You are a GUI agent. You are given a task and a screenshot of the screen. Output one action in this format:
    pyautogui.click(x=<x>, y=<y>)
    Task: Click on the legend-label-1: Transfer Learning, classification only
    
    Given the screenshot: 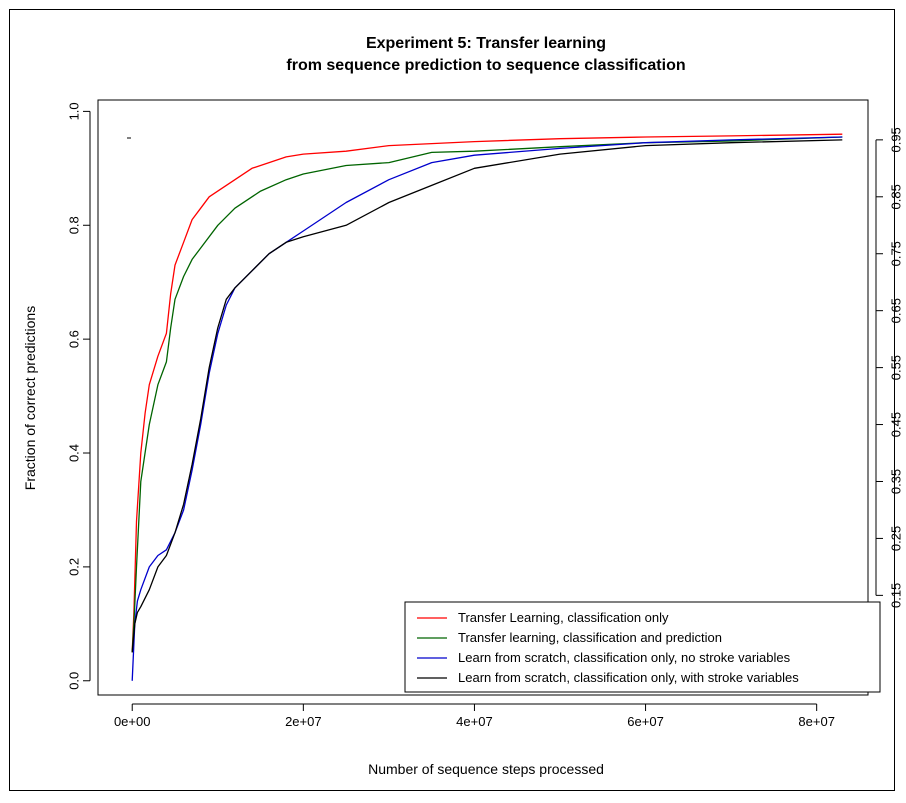 What is the action you would take?
    pyautogui.click(x=563, y=617)
    